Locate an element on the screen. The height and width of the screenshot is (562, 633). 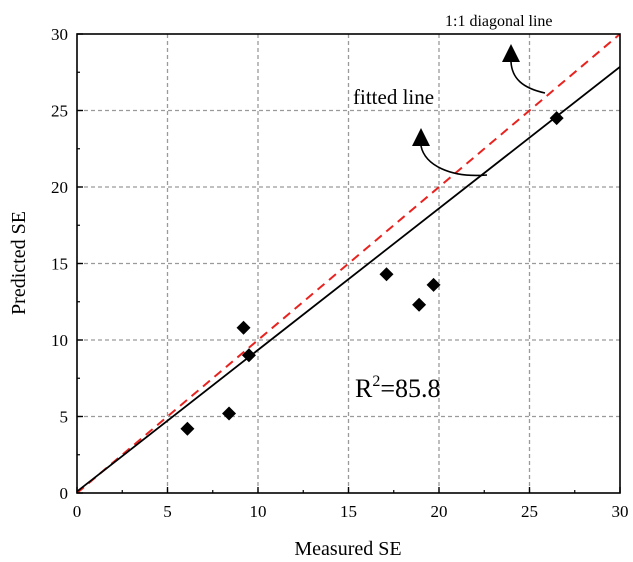
y-tick-label: 10 is located at coordinates (59, 340).